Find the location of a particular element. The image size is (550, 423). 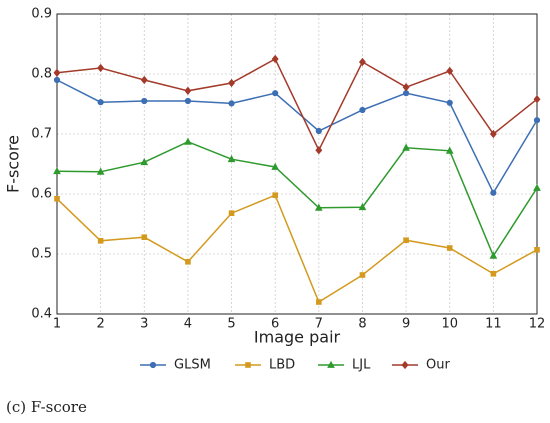

x-tick-label: 10 is located at coordinates (449, 324).